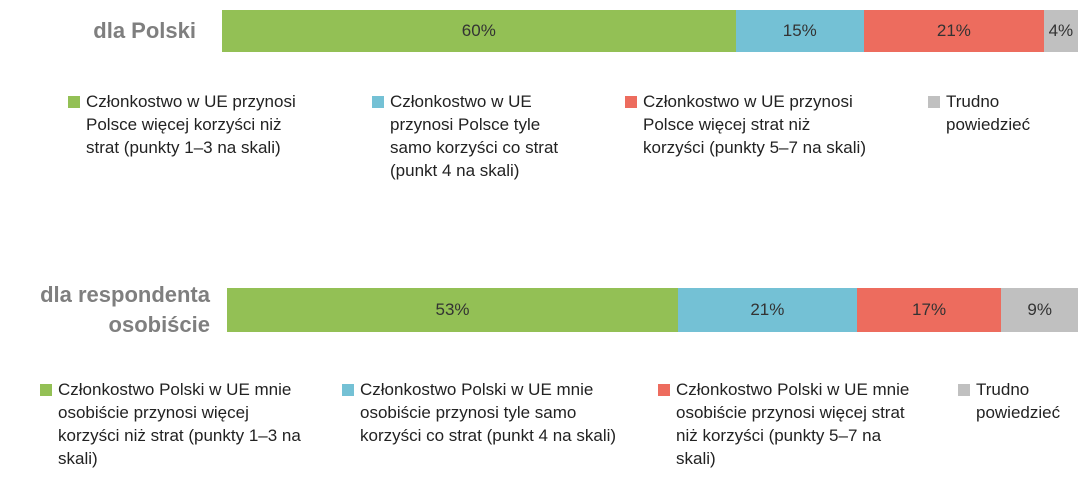 Image resolution: width=1081 pixels, height=477 pixels. I want to click on category-label: dla Polski, so click(144, 30).